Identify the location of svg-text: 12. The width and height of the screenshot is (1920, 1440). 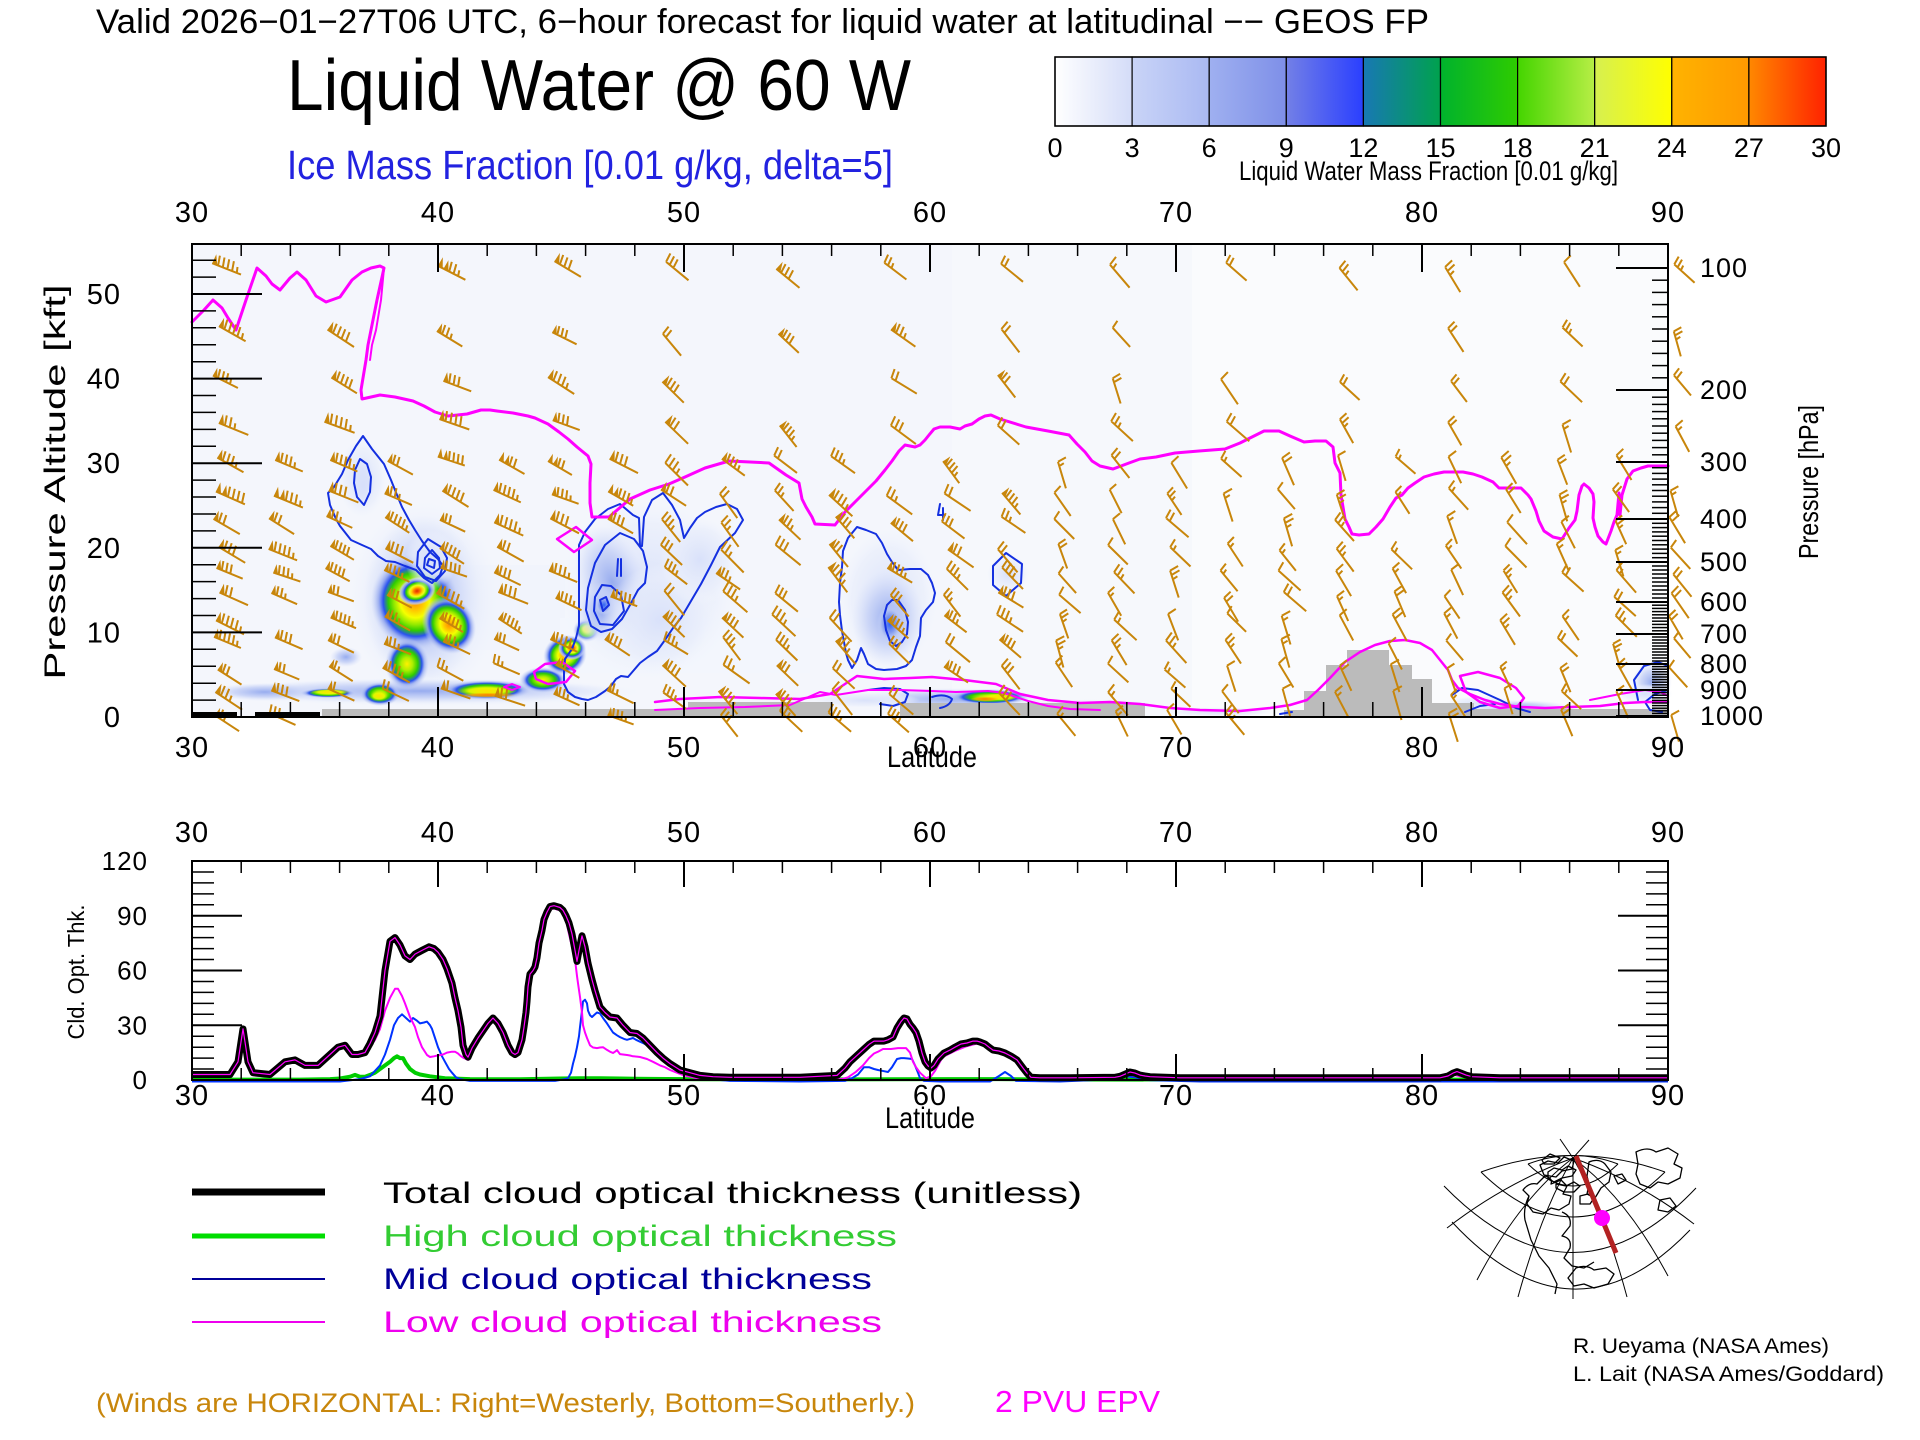
(1363, 148).